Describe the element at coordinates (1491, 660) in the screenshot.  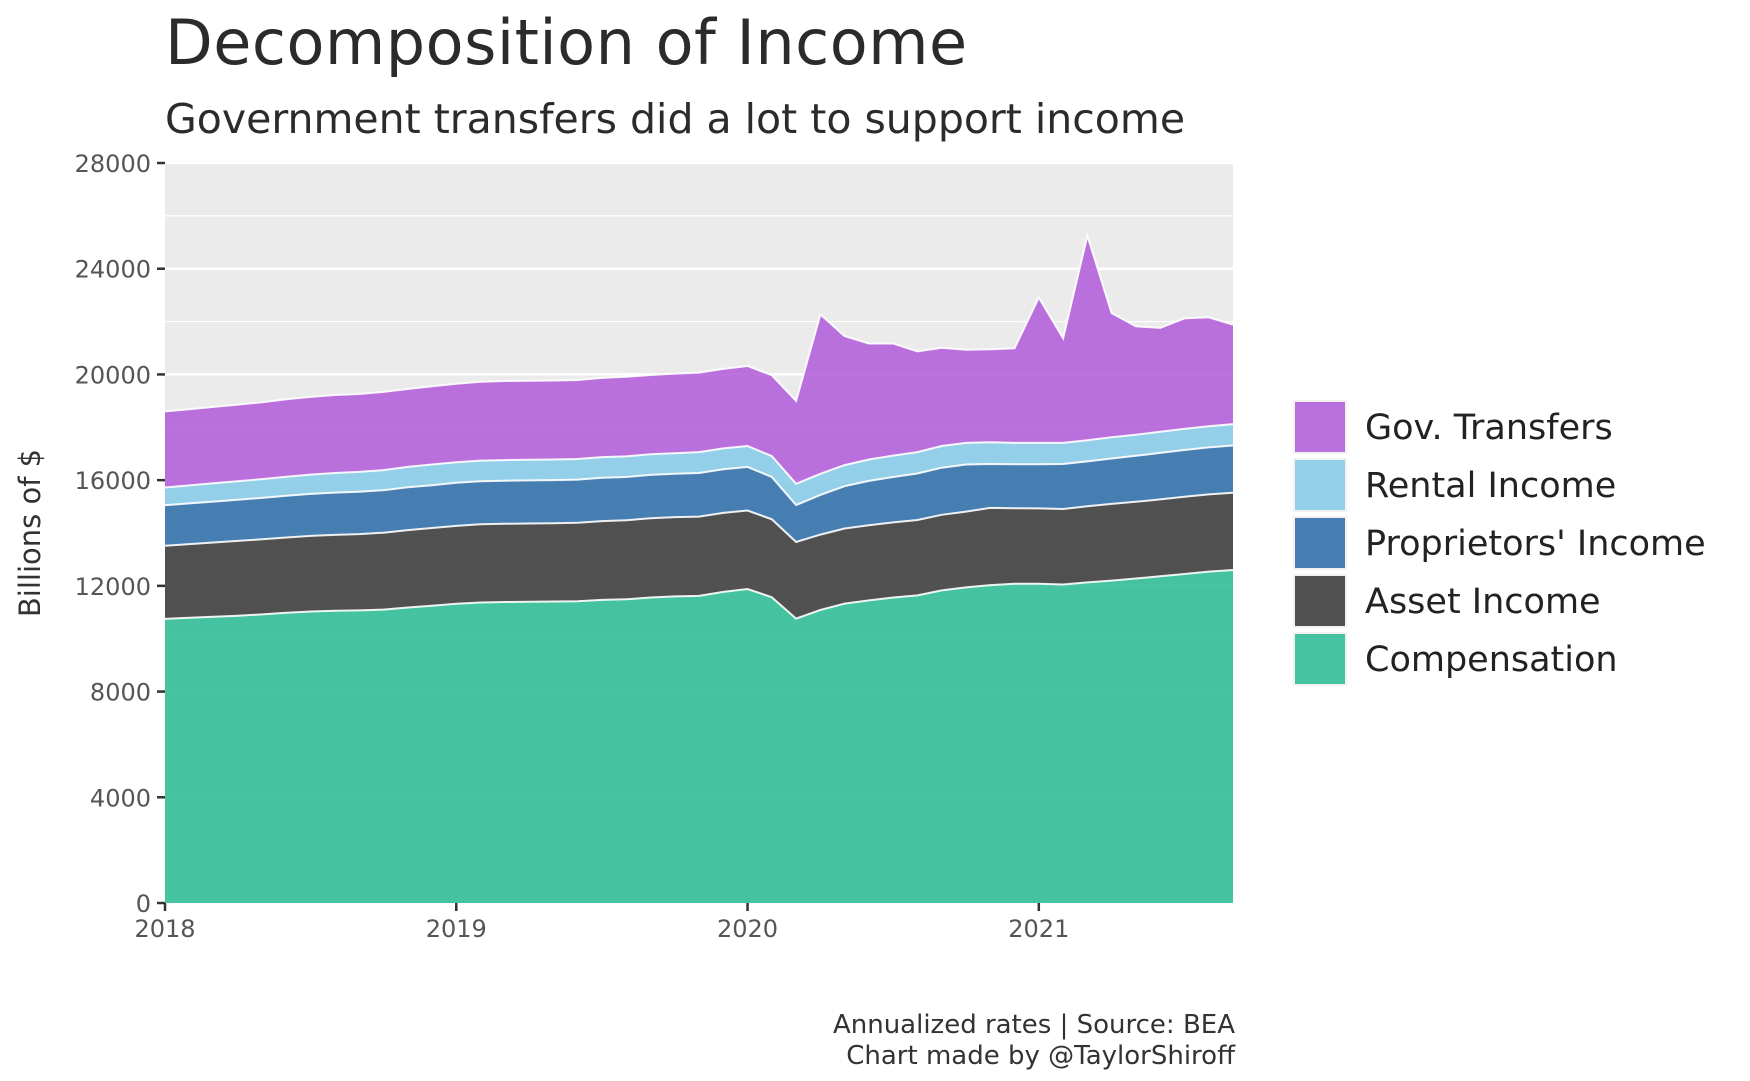
I see `legend-label-compensation: Compensation` at that location.